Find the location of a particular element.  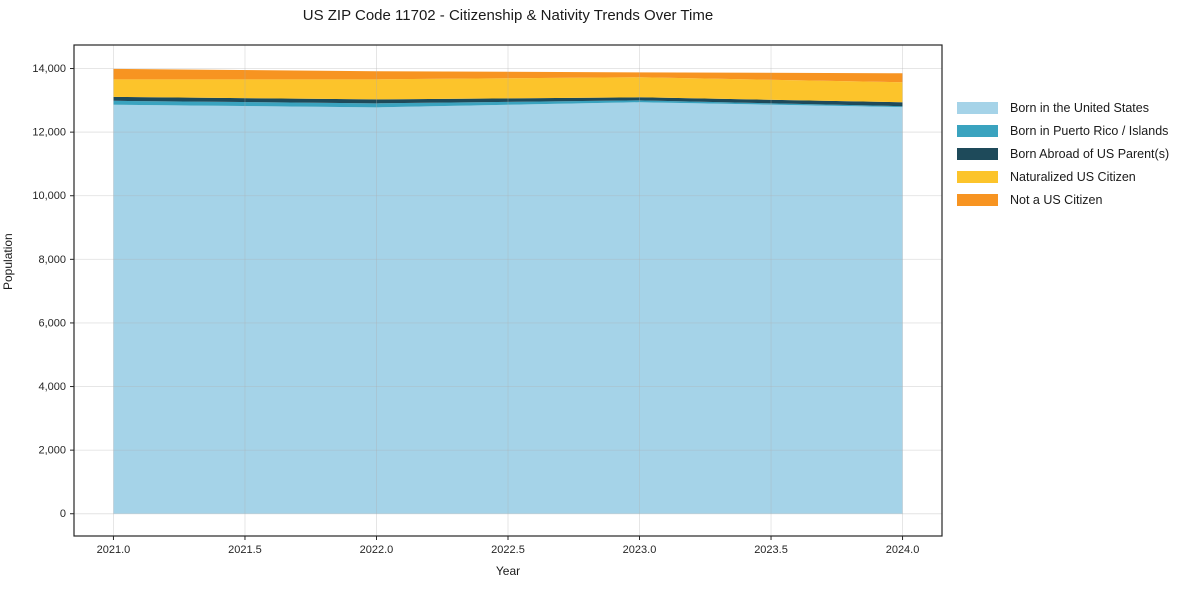

legend-item-born-in-puerto-rico-islands: Born in Puerto Rico / Islands is located at coordinates (1063, 131).